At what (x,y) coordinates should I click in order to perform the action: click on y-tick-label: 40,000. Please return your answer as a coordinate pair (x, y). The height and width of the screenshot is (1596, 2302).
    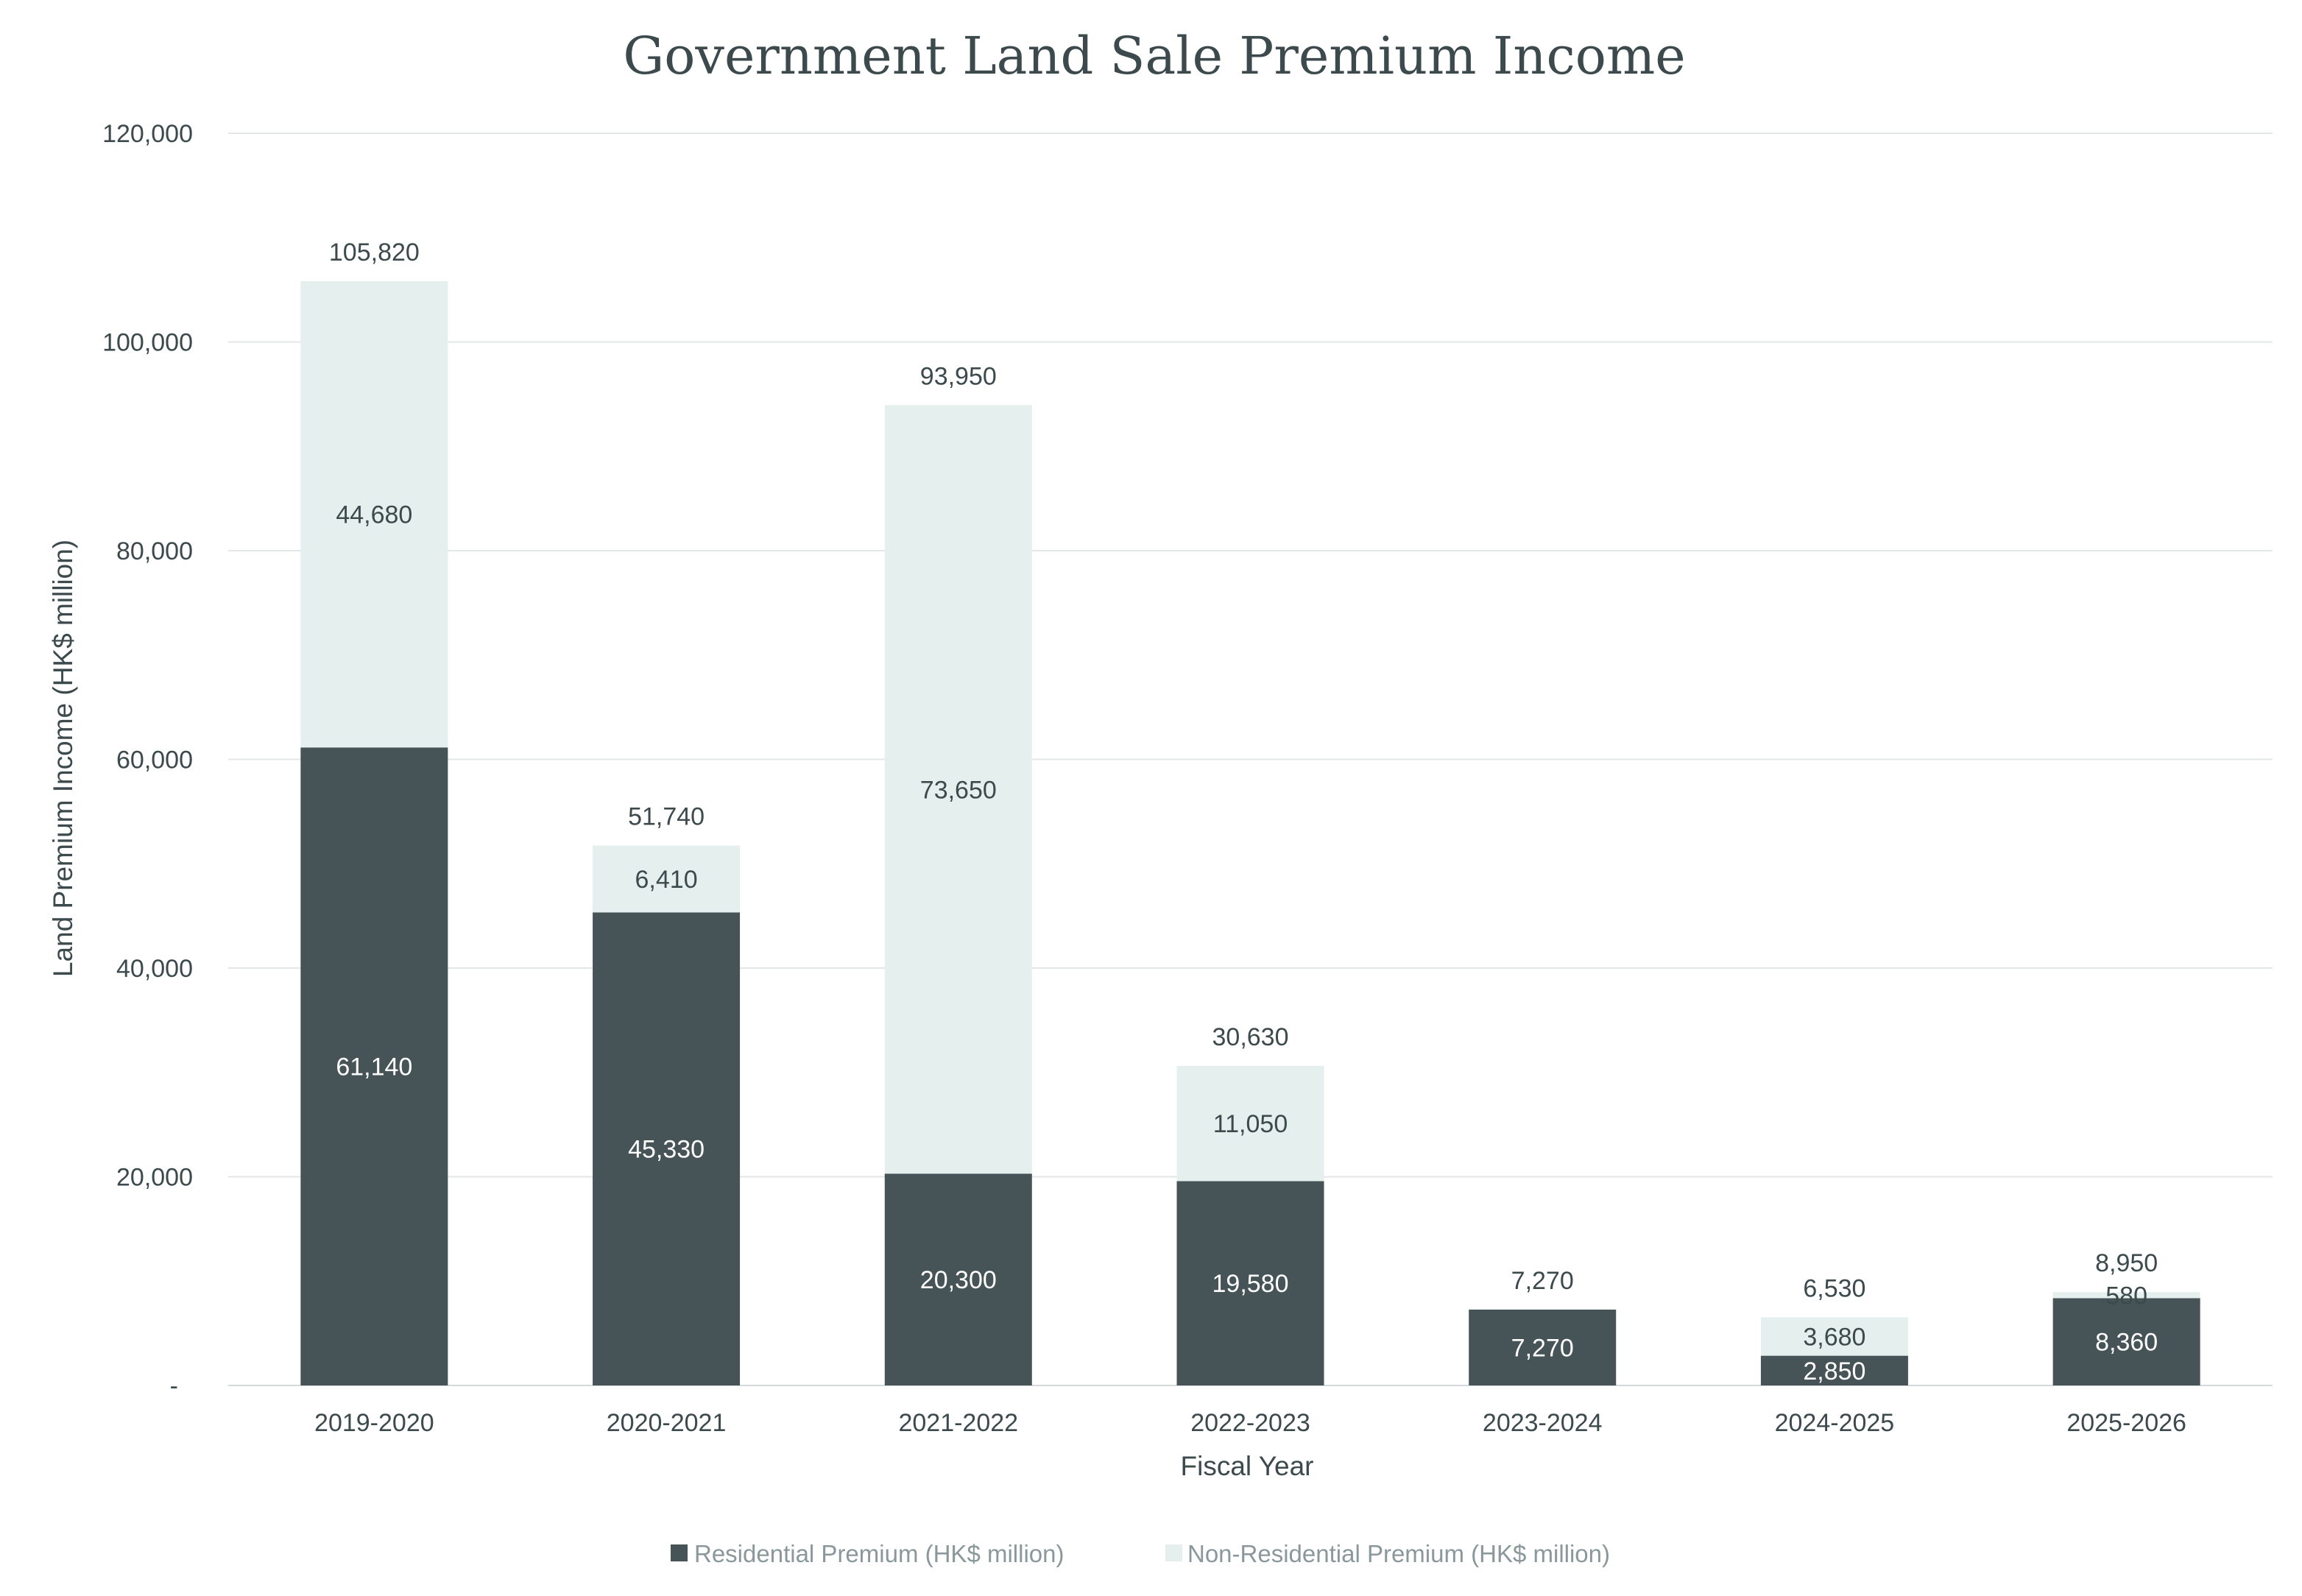
    Looking at the image, I should click on (155, 969).